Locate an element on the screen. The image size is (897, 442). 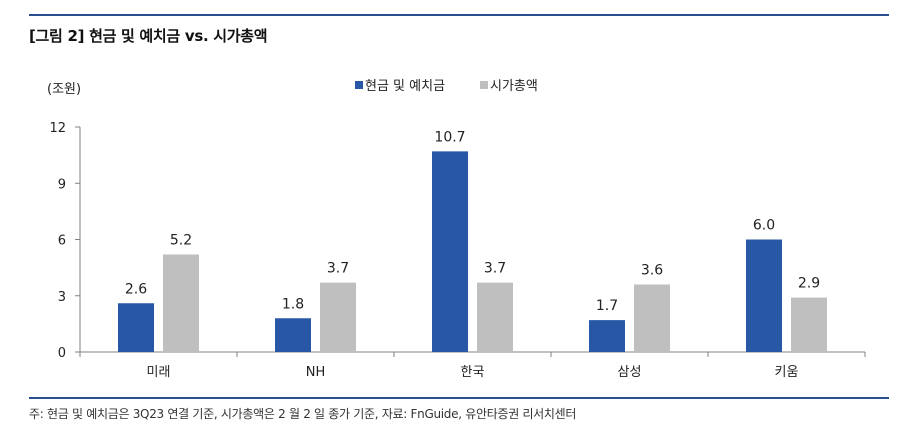
data-label: 10.7 is located at coordinates (449, 137).